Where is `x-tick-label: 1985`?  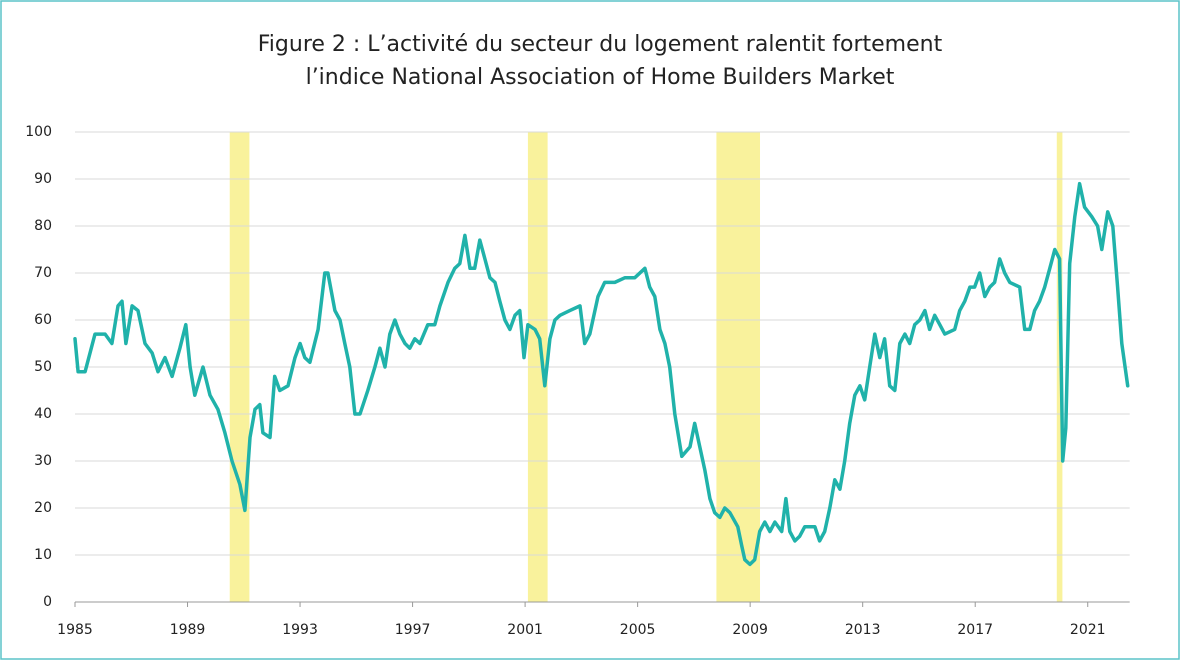
x-tick-label: 1985 is located at coordinates (75, 630).